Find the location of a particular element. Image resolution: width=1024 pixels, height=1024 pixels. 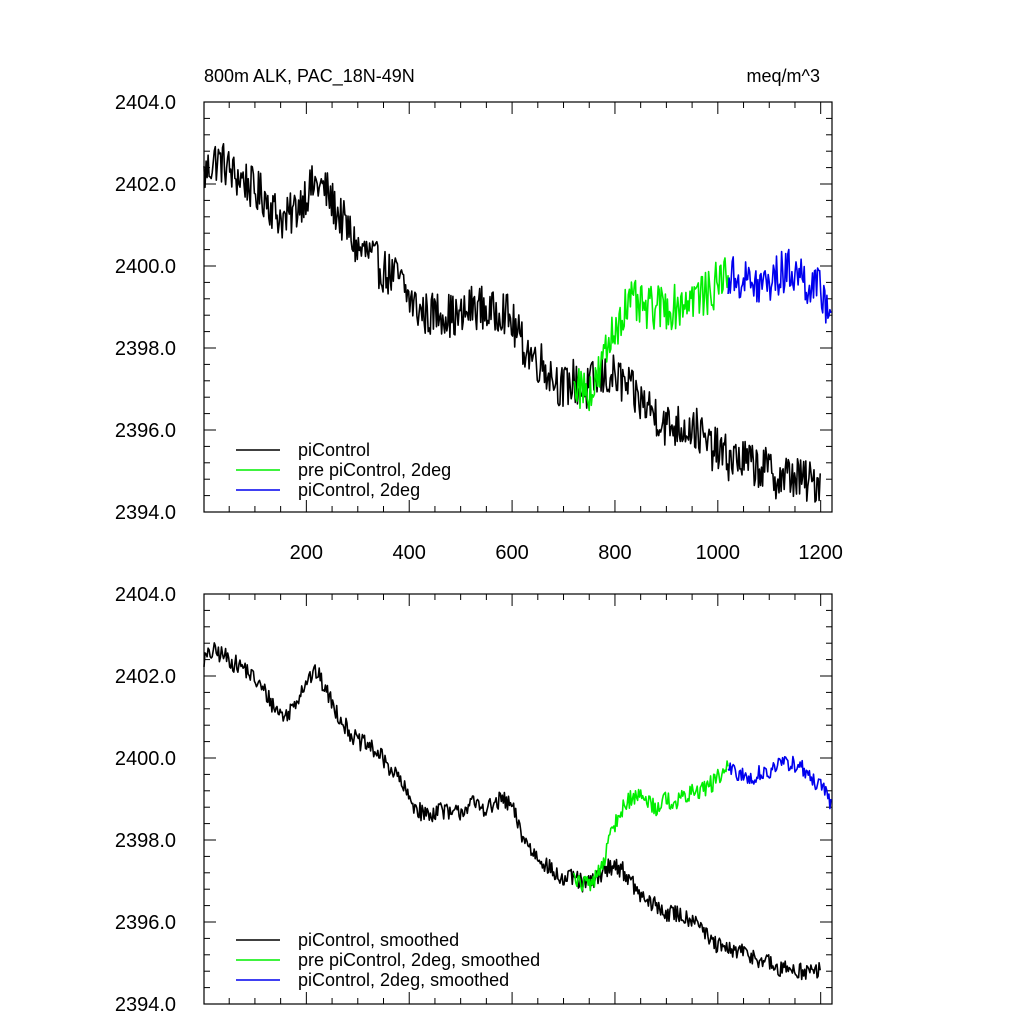

legend-label: piControl, 2deg, smoothed is located at coordinates (403, 980).